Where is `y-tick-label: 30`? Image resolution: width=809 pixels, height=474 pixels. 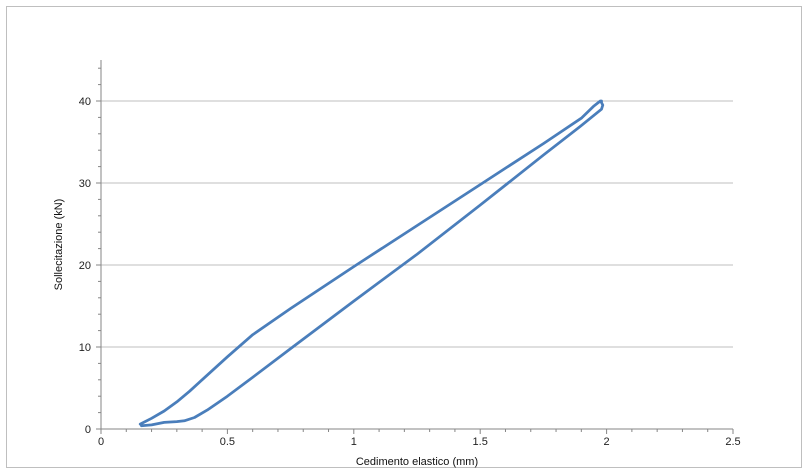 y-tick-label: 30 is located at coordinates (85, 184).